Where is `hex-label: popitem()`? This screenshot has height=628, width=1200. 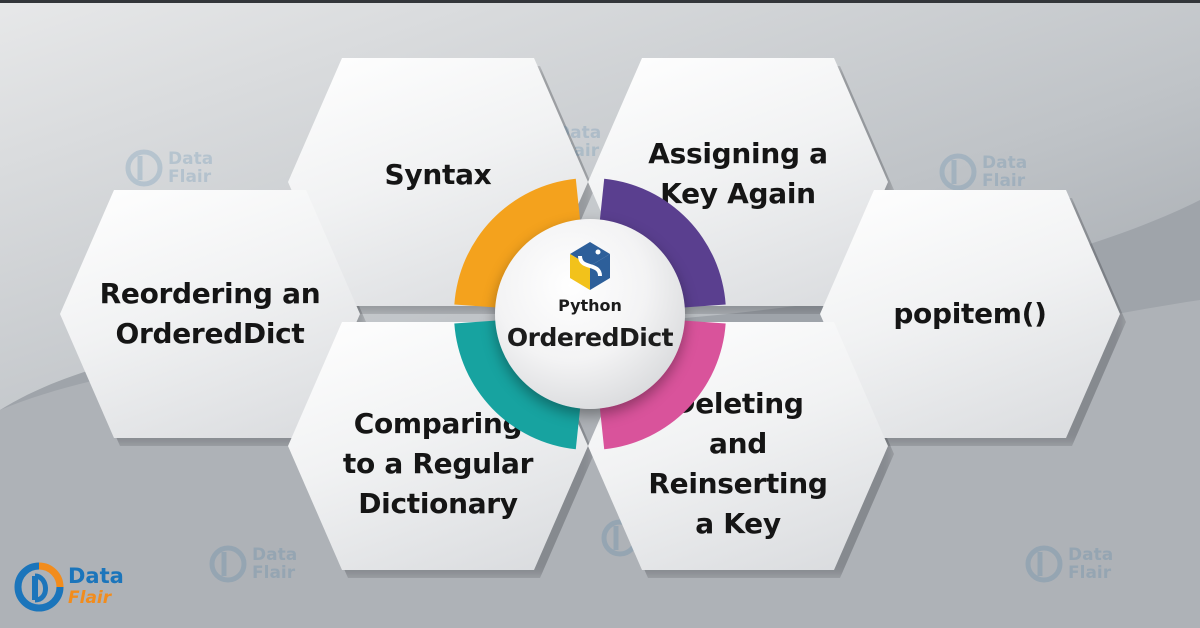 hex-label: popitem() is located at coordinates (970, 313).